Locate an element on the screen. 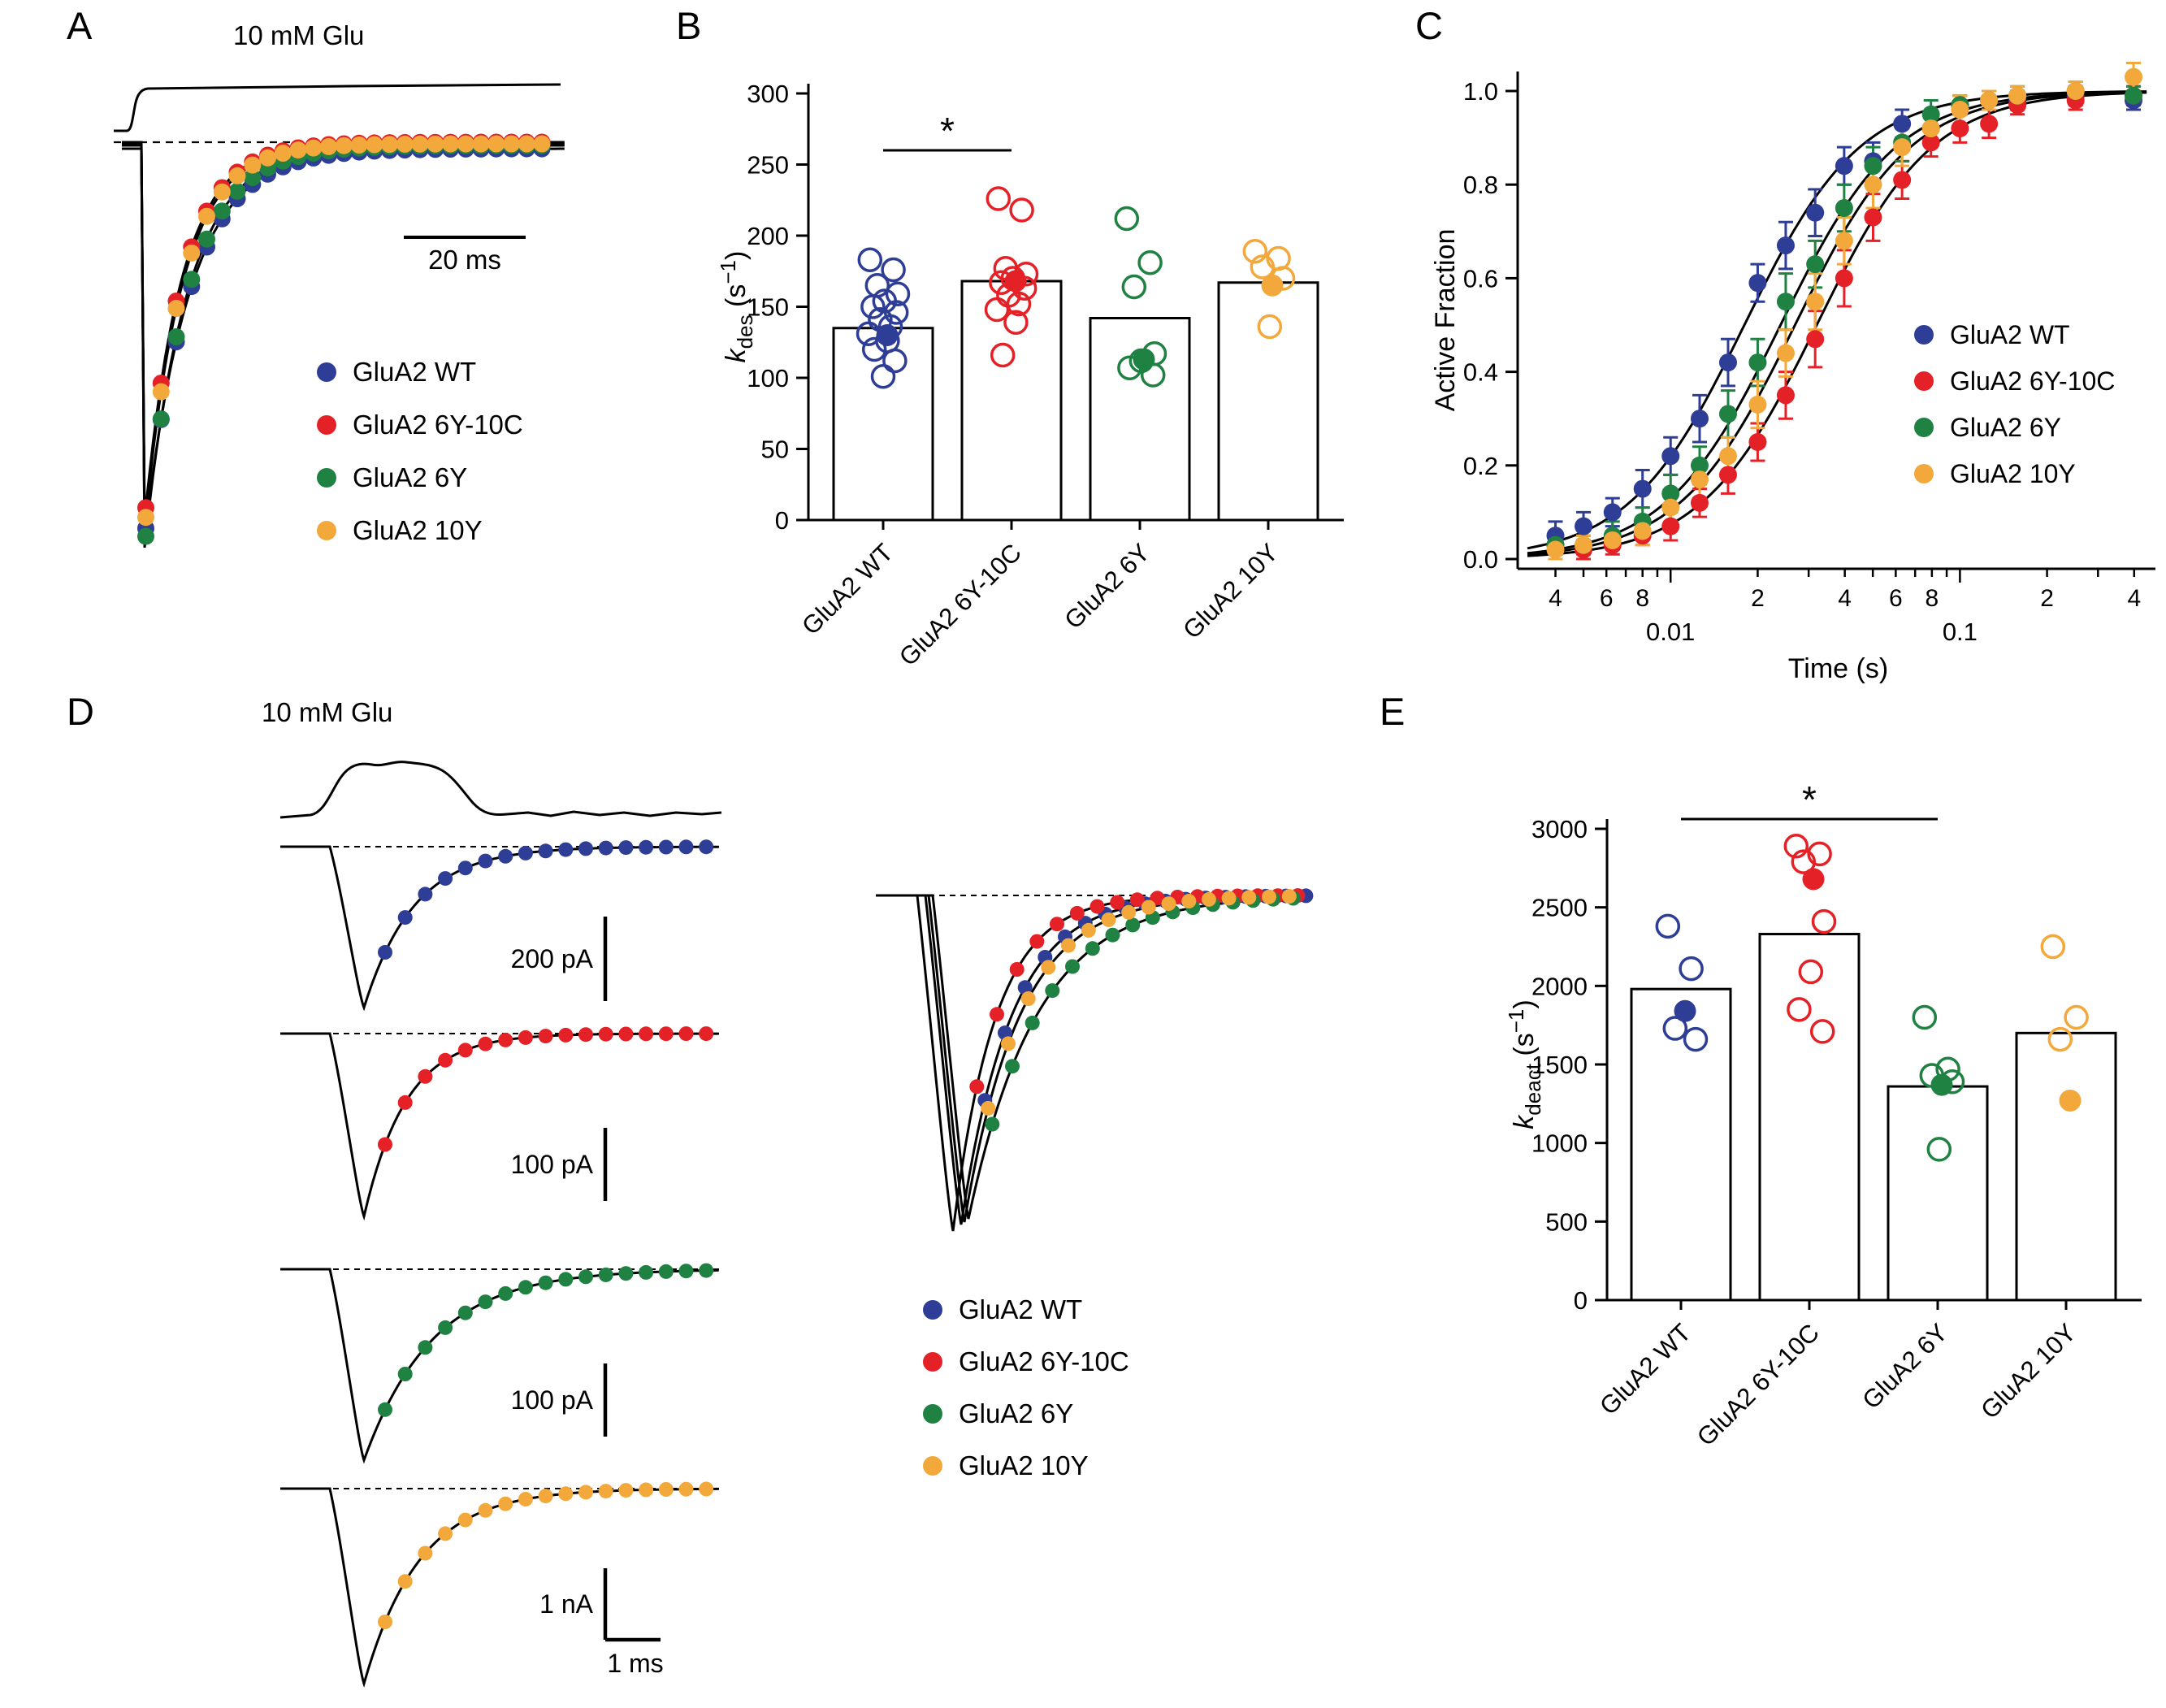  amp-scalebar-label: 200 pA is located at coordinates (552, 958).